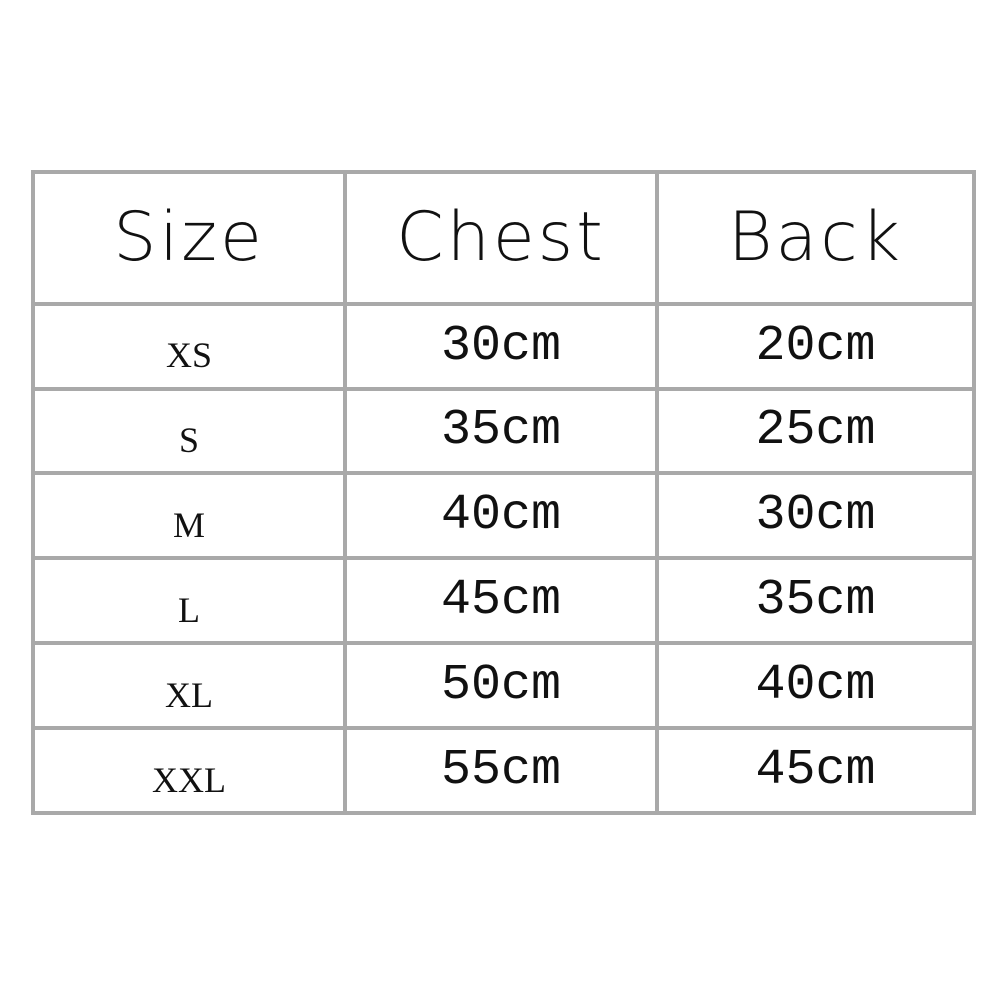 The width and height of the screenshot is (1000, 1000). What do you see at coordinates (815, 686) in the screenshot?
I see `back-cell: 40cm` at bounding box center [815, 686].